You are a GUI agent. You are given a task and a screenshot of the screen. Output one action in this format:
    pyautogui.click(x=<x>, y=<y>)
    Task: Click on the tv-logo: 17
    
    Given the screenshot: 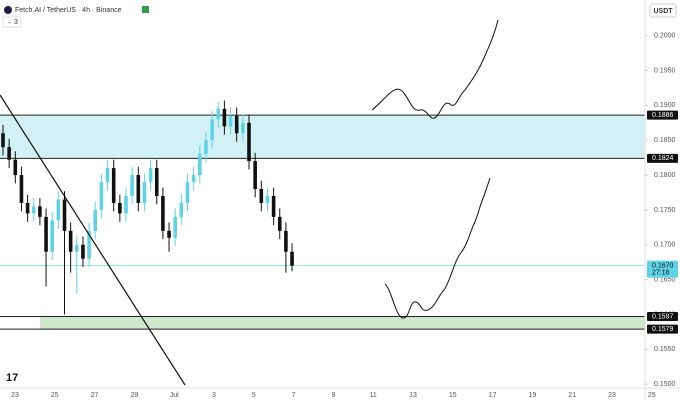 What is the action you would take?
    pyautogui.click(x=12, y=378)
    